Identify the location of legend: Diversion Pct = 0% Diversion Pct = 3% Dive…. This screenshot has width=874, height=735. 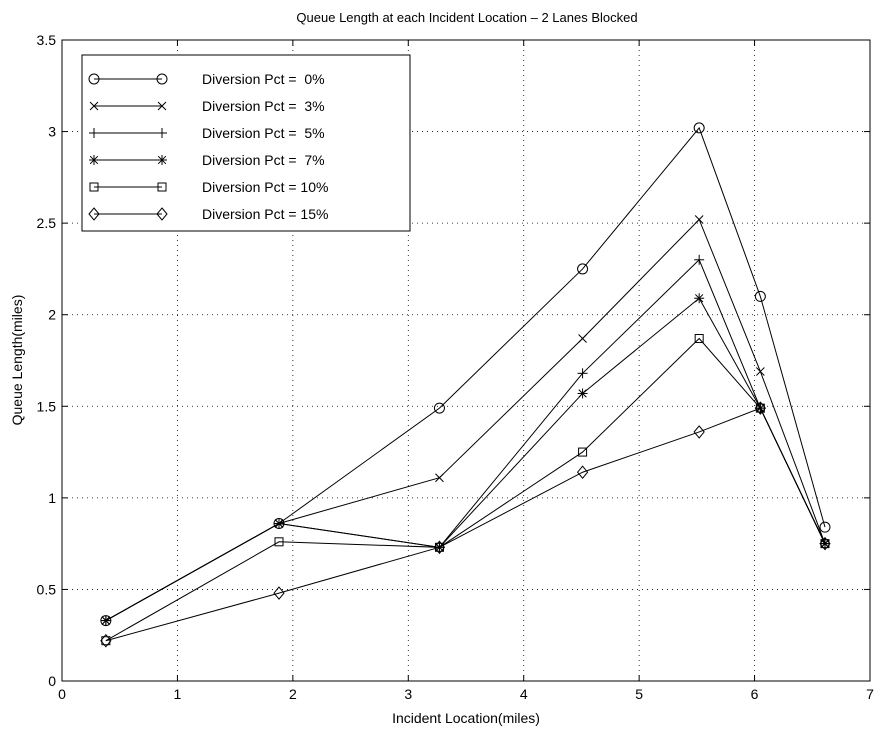
(246, 143).